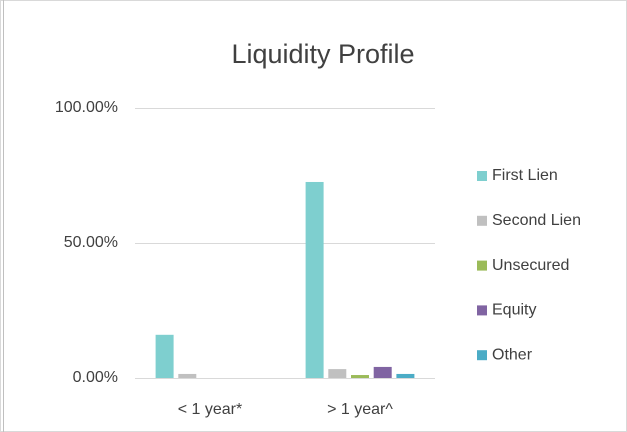 The height and width of the screenshot is (432, 627). Describe the element at coordinates (536, 220) in the screenshot. I see `legend-label: Second Lien` at that location.